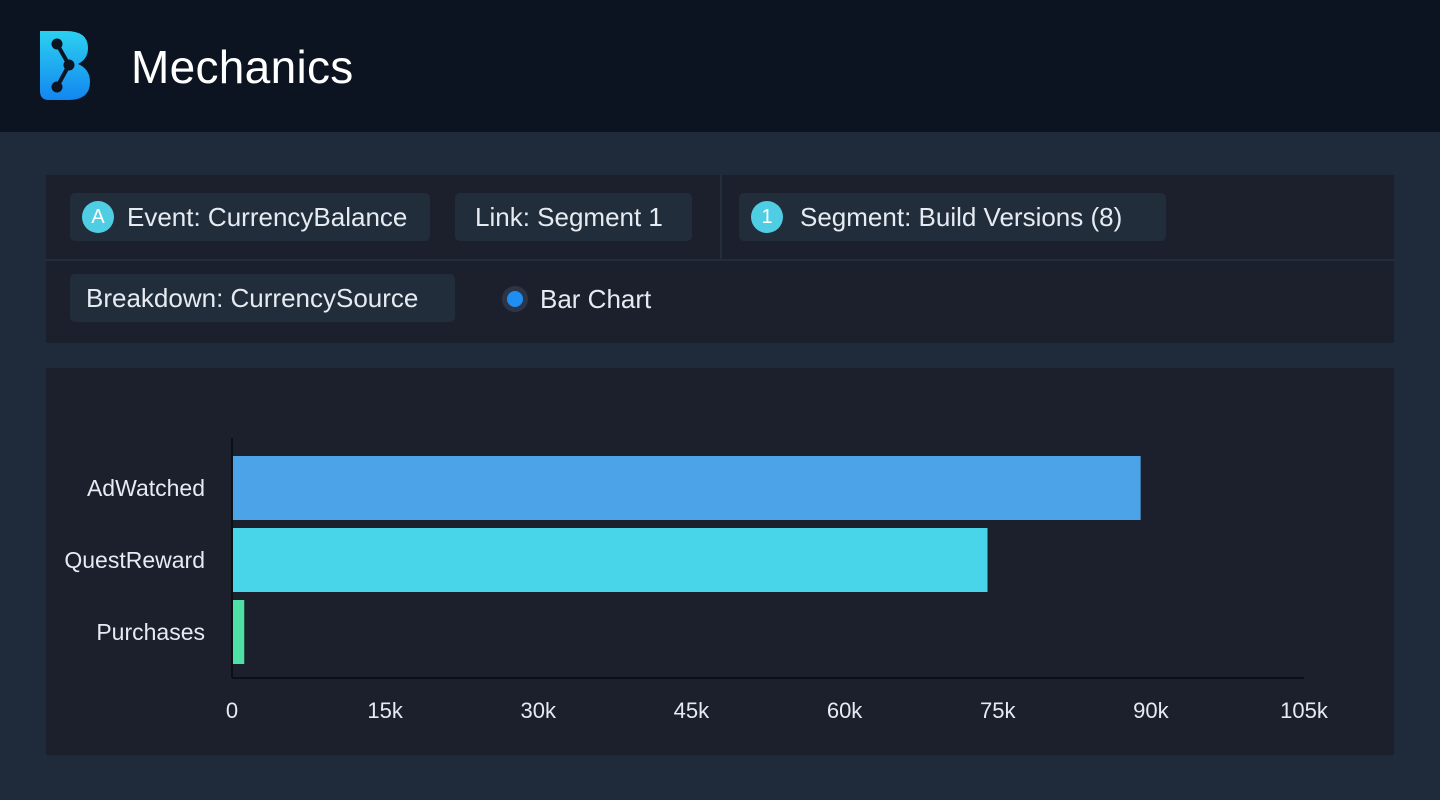 This screenshot has width=1440, height=800. What do you see at coordinates (242, 67) in the screenshot?
I see `page-title: Mechanics` at bounding box center [242, 67].